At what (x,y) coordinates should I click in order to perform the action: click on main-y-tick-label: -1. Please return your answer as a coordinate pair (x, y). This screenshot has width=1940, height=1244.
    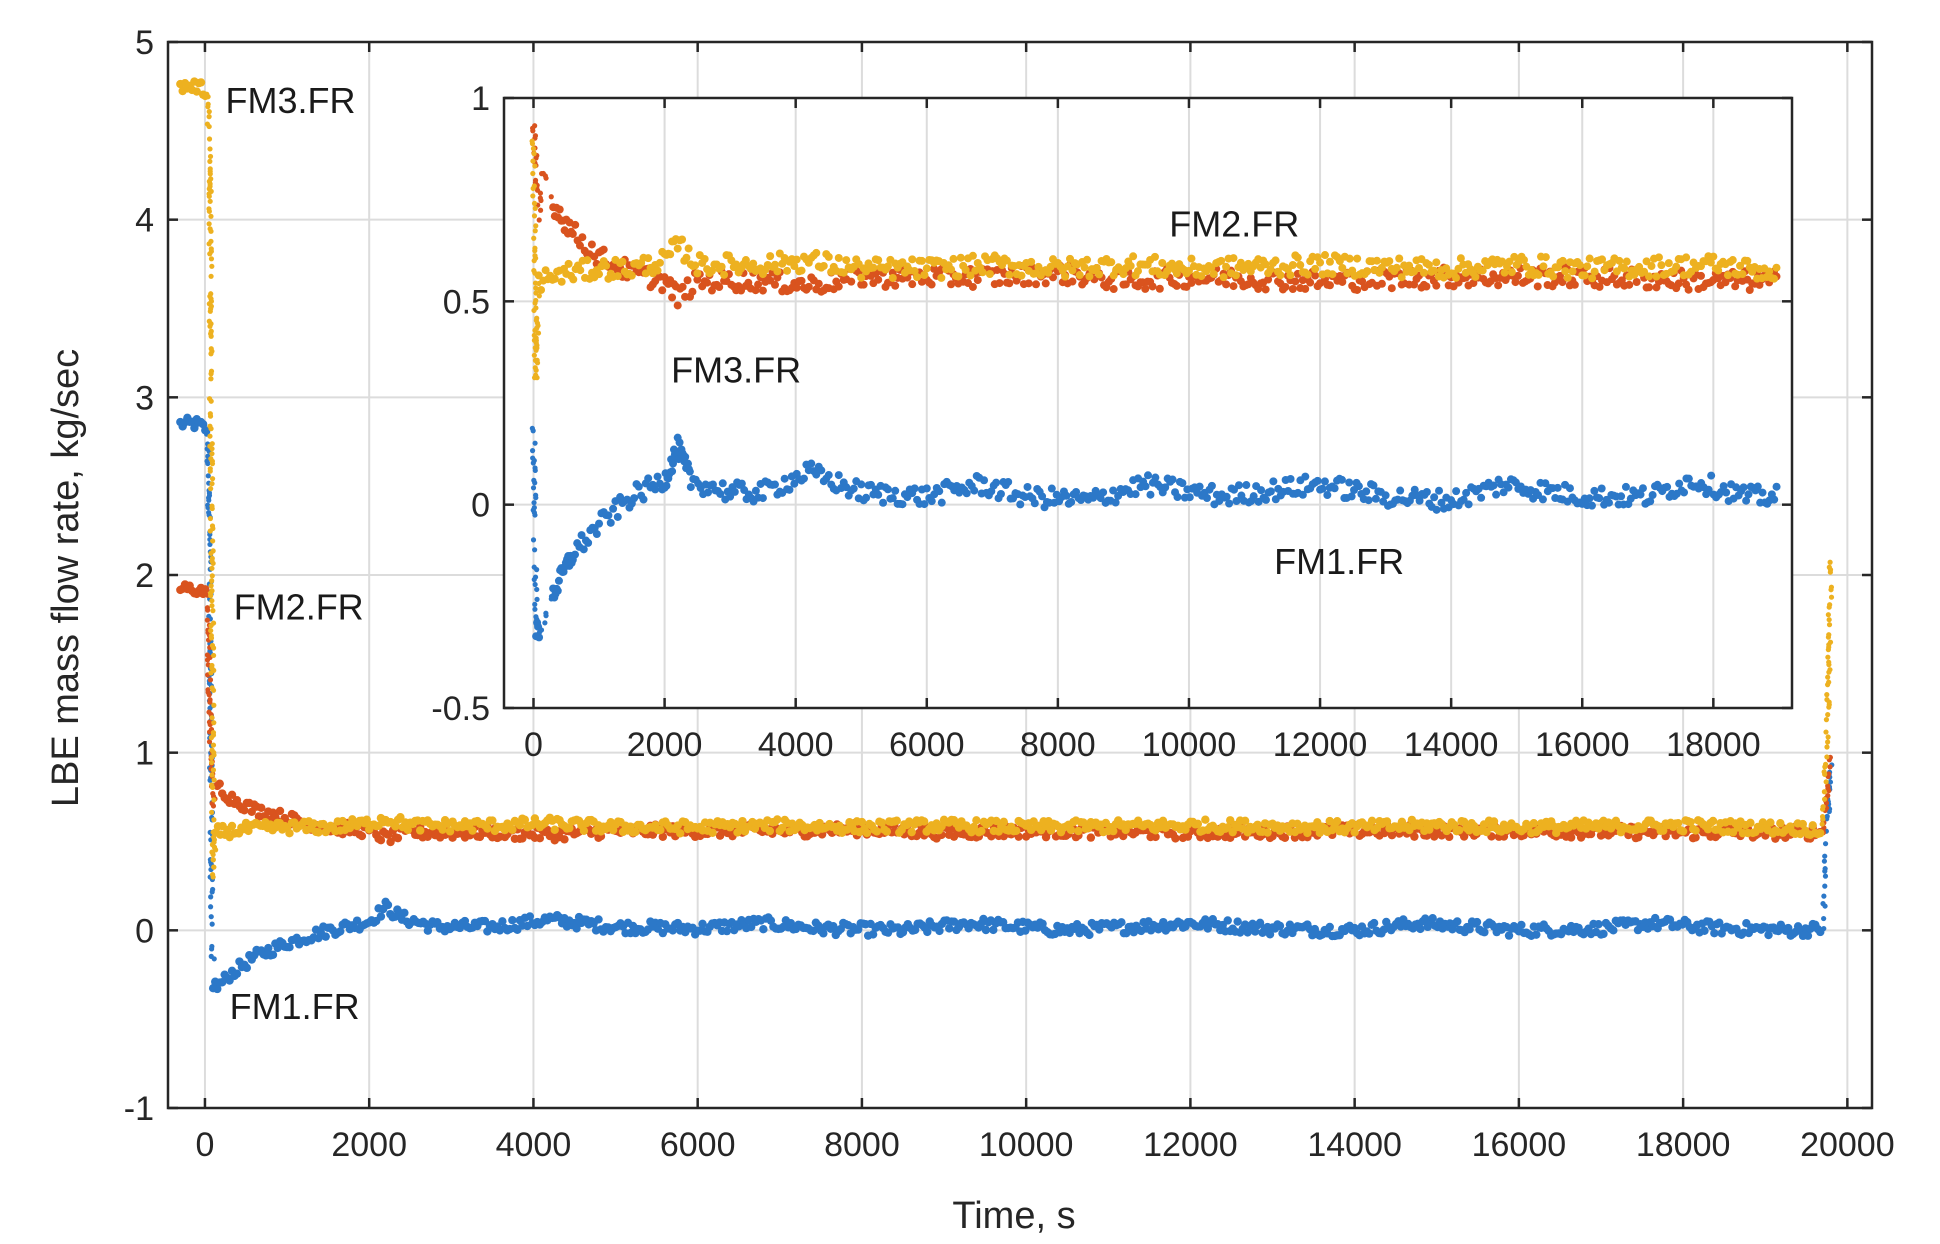
    Looking at the image, I should click on (139, 1109).